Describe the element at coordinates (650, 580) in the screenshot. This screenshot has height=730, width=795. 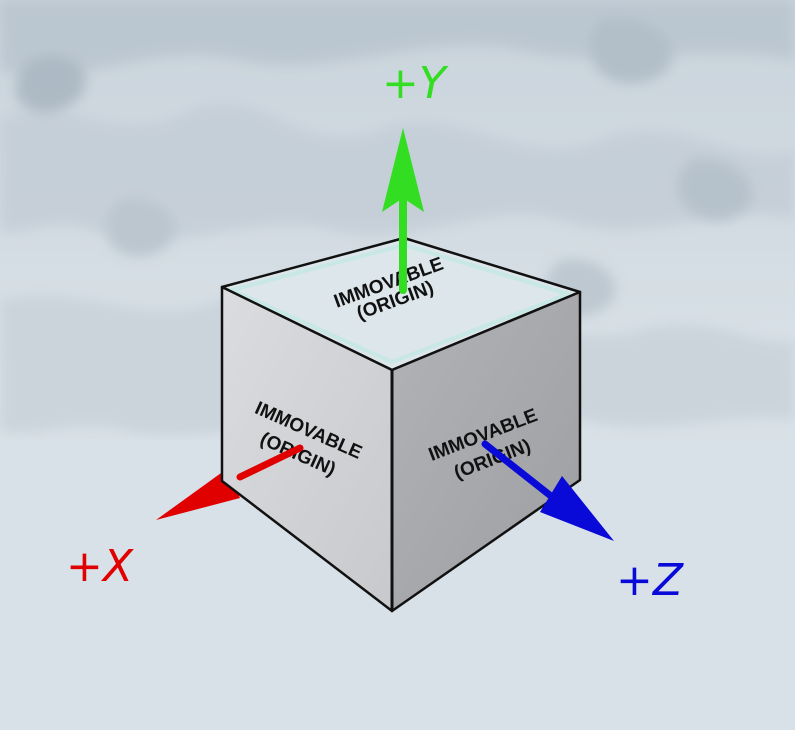
I see `z-axis-label: +Z` at that location.